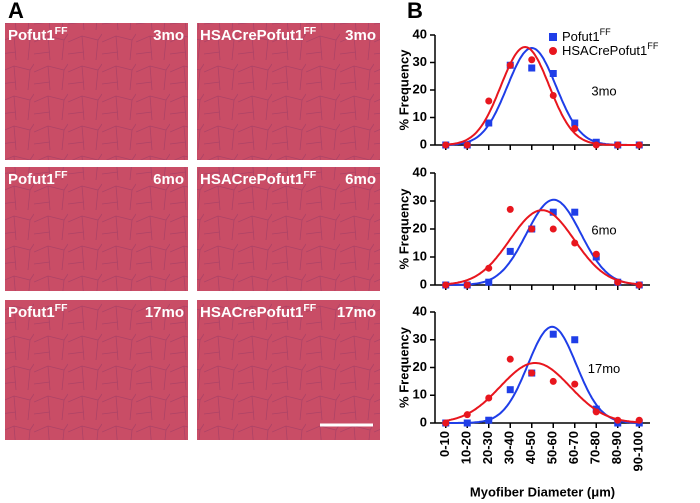 The height and width of the screenshot is (503, 700). Describe the element at coordinates (603, 229) in the screenshot. I see `age-annotation: 6mo` at that location.